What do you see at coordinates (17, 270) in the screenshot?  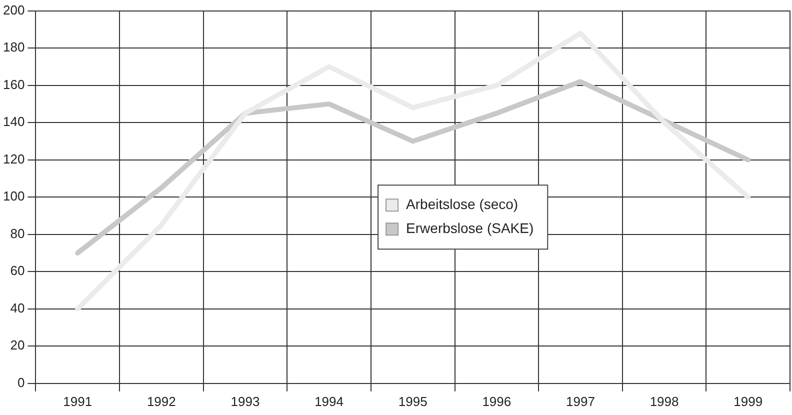 I see `y-tick-label: 60` at bounding box center [17, 270].